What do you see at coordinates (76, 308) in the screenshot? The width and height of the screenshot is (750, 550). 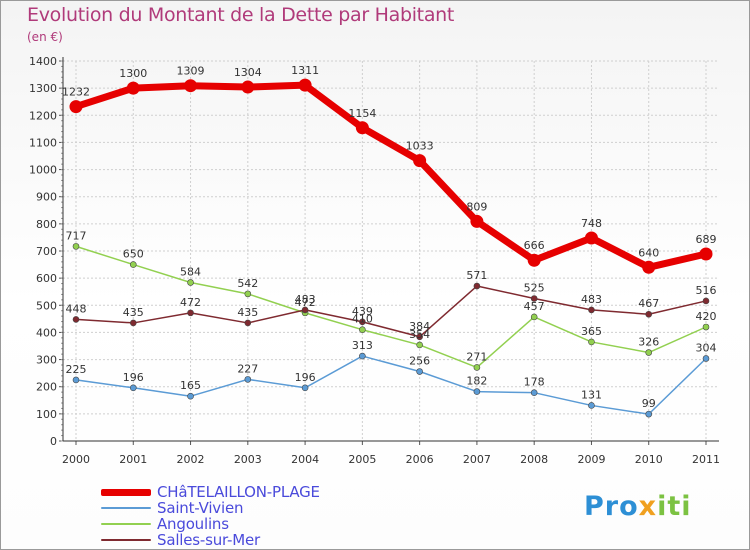 I see `data-label: 448` at bounding box center [76, 308].